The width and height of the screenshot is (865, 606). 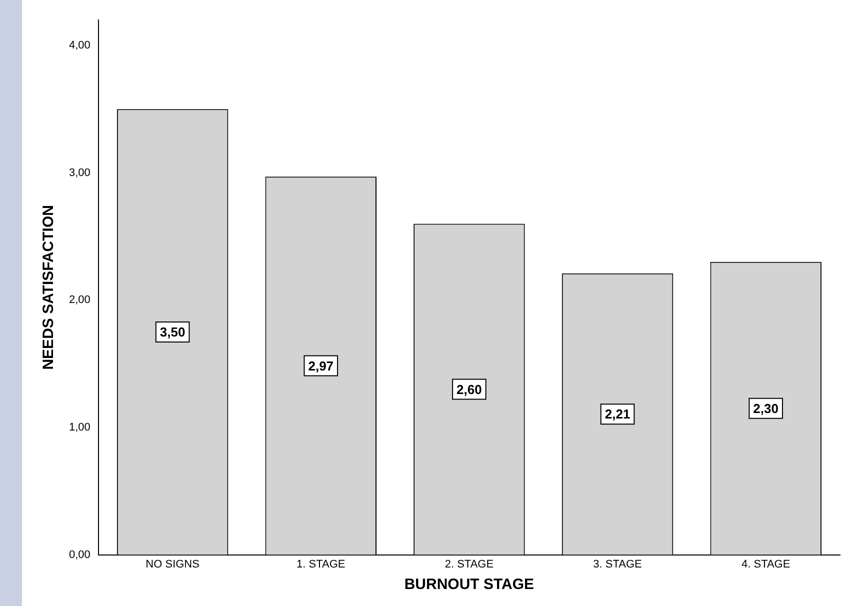 I want to click on y-tick-label: 2,00, so click(x=79, y=300).